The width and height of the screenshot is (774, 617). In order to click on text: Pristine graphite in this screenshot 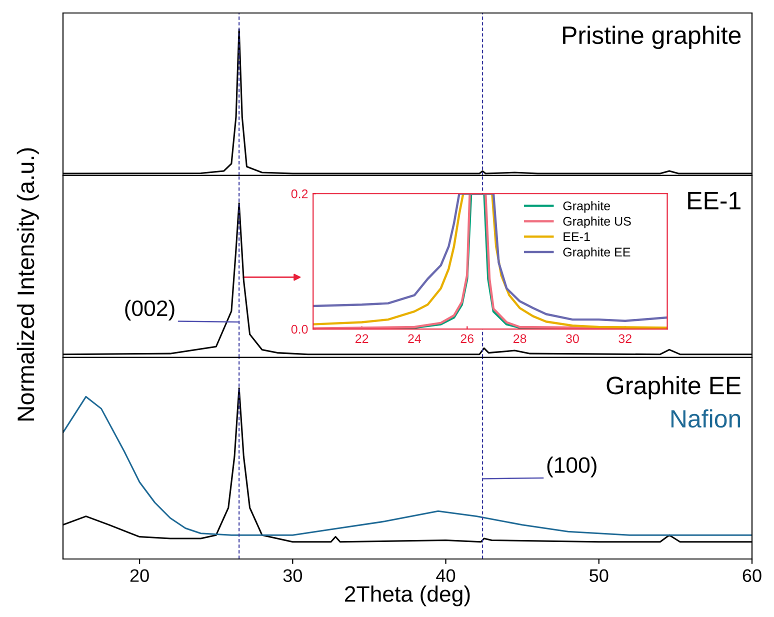, I will do `click(652, 38)`.